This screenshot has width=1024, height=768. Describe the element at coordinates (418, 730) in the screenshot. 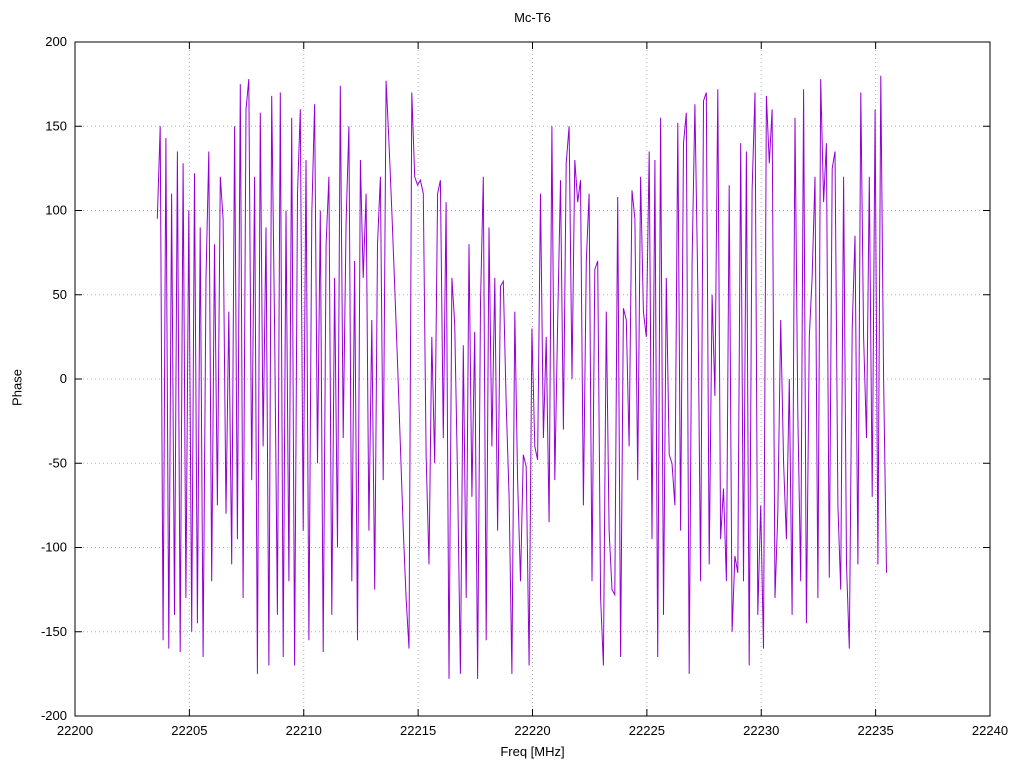

I see `x-tick-label: 22215` at that location.